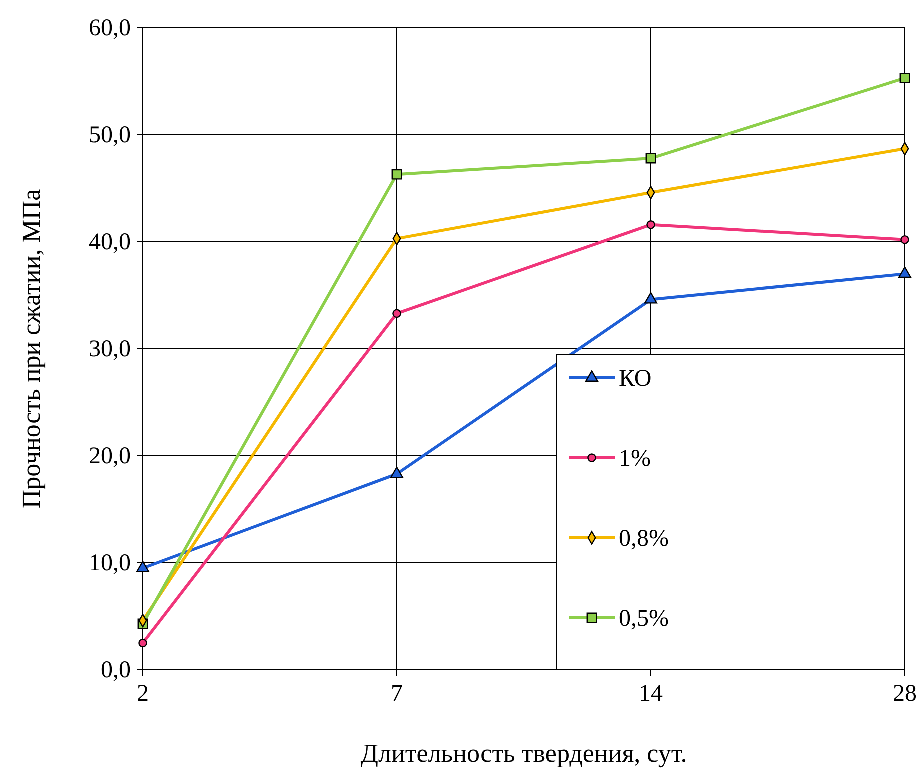  Describe the element at coordinates (110, 563) in the screenshot. I see `y-tick-label: 10,0` at that location.